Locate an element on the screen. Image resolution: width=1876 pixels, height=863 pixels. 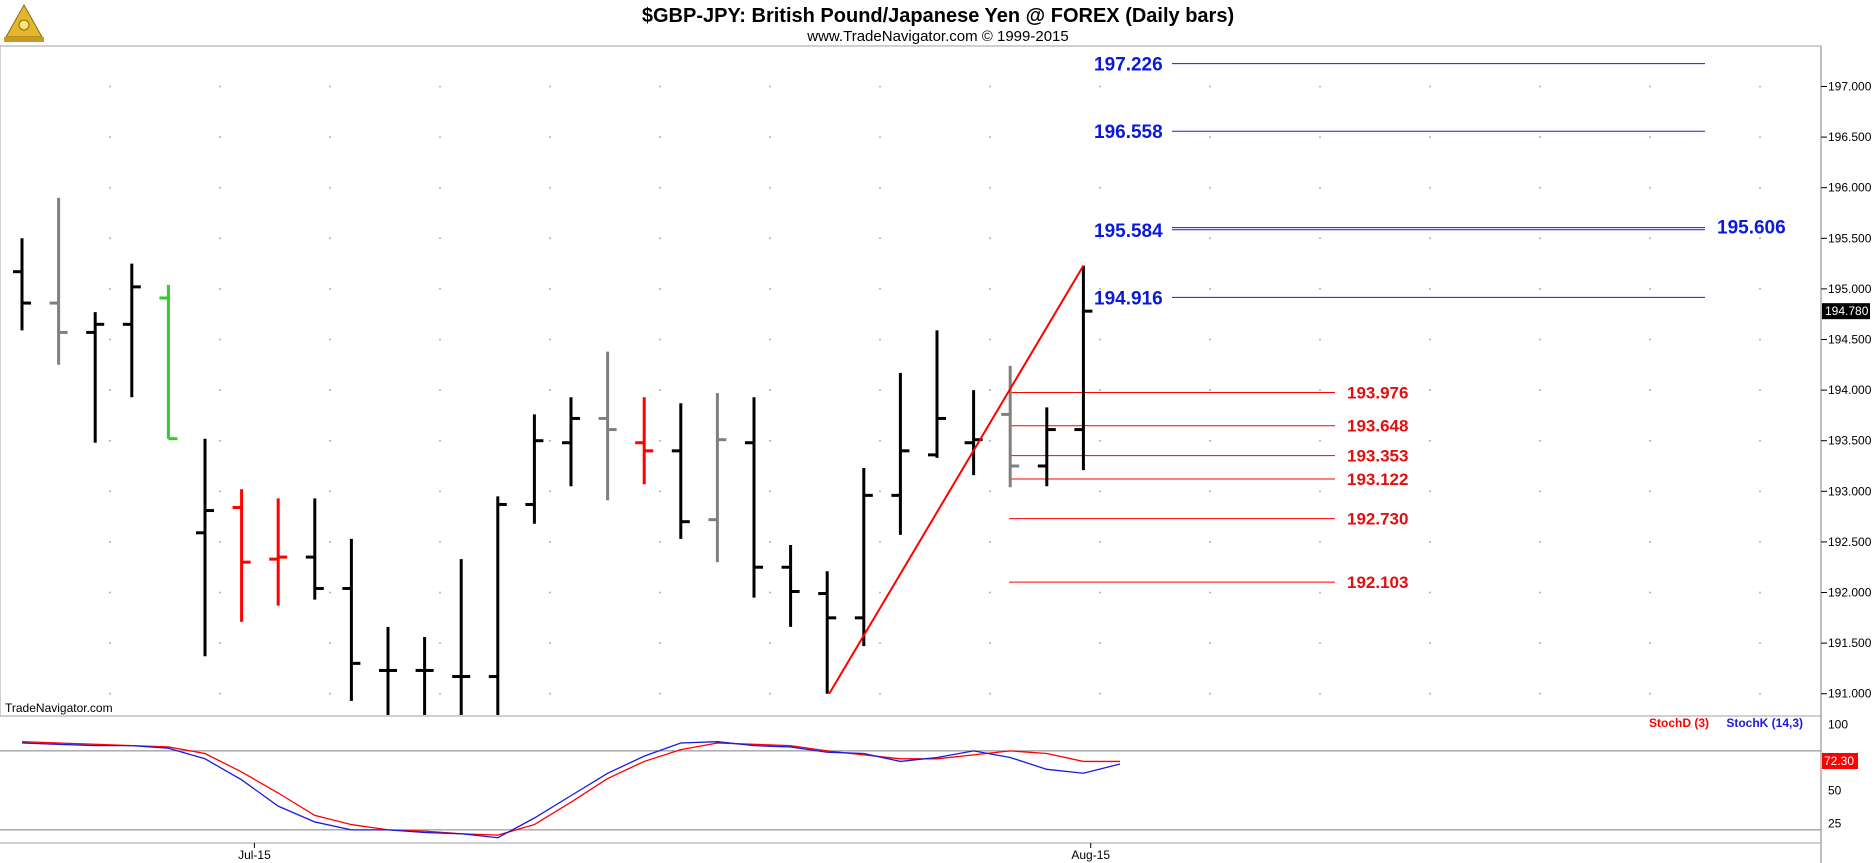
blue-level-label: 194.916 is located at coordinates (1128, 298).